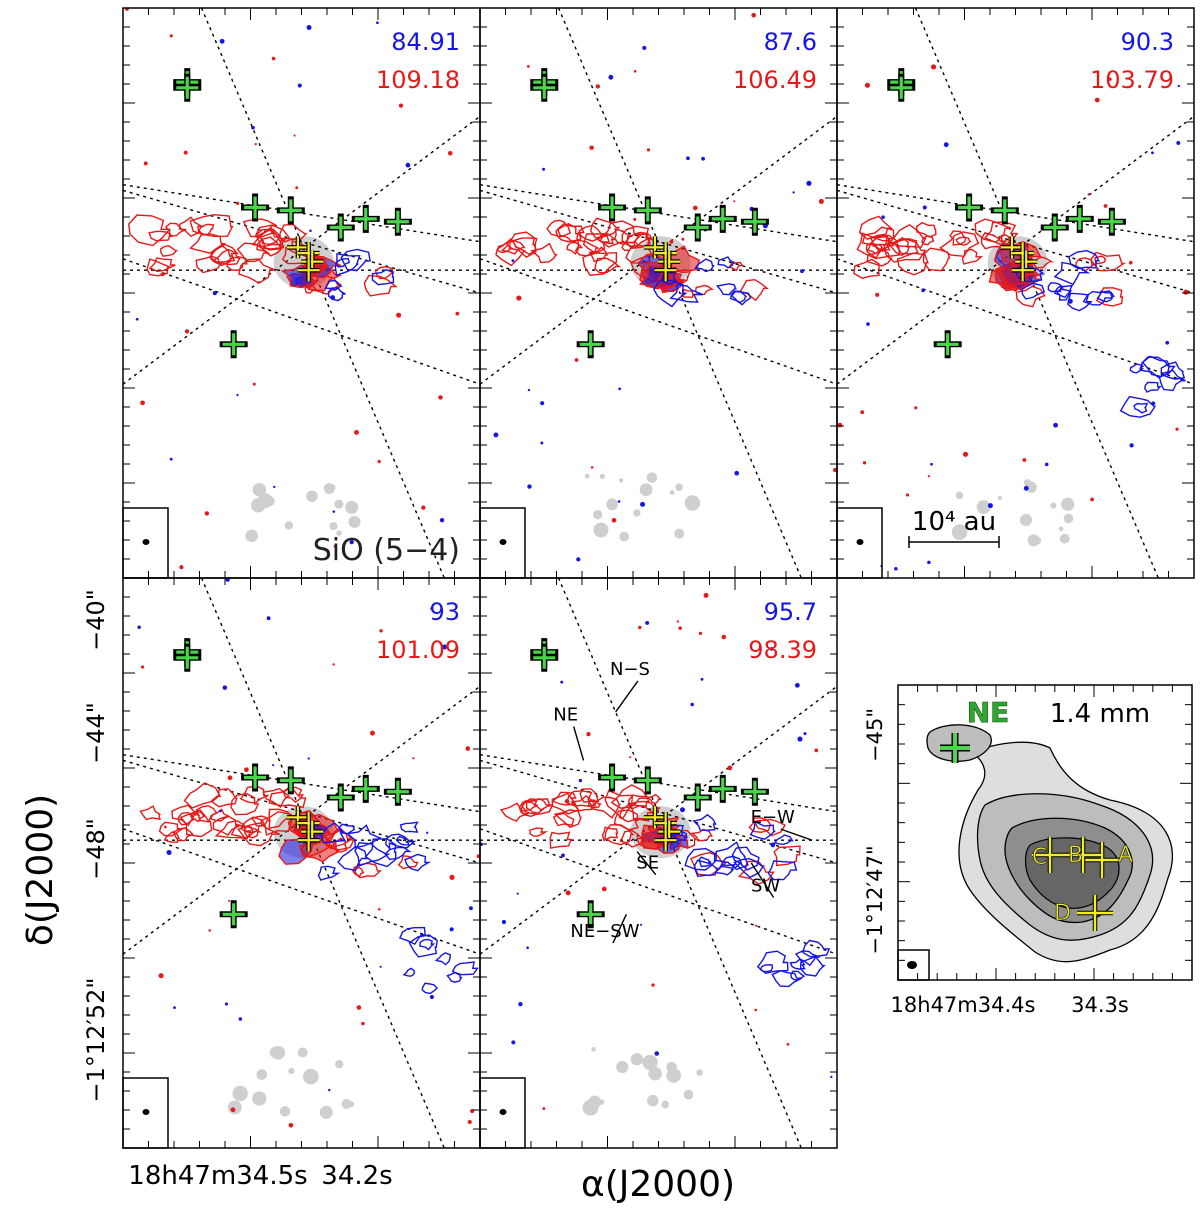 The image size is (1200, 1214). Describe the element at coordinates (1147, 42) in the screenshot. I see `blue-velocity-label: 90.3` at that location.